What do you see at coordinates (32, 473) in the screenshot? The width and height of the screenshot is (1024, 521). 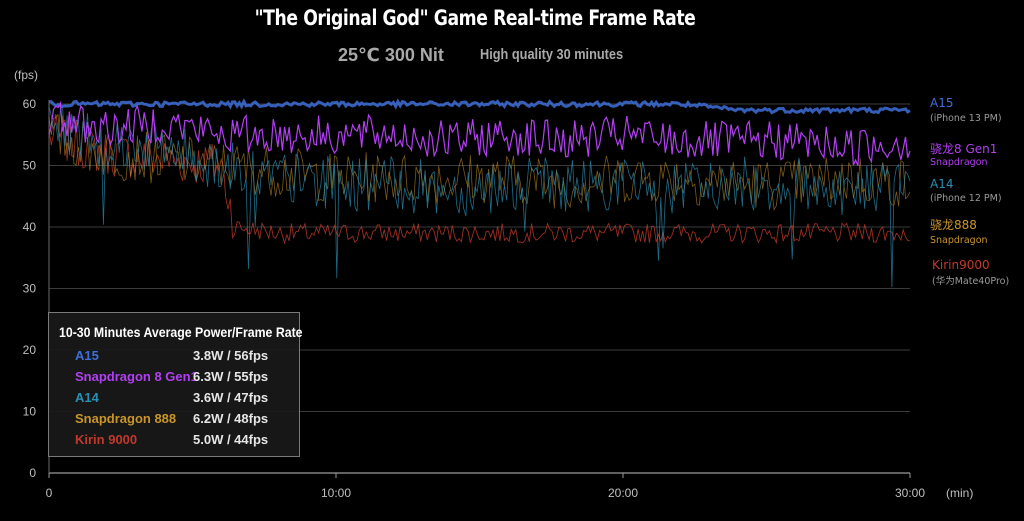 I see `y-tick-label: 0` at bounding box center [32, 473].